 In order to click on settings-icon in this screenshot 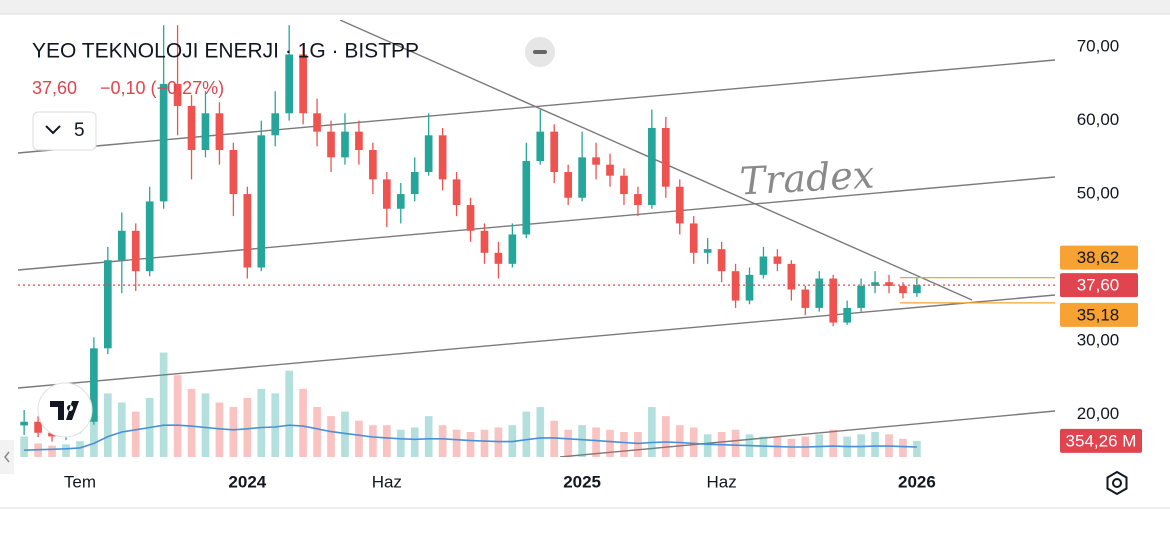, I will do `click(1117, 483)`.